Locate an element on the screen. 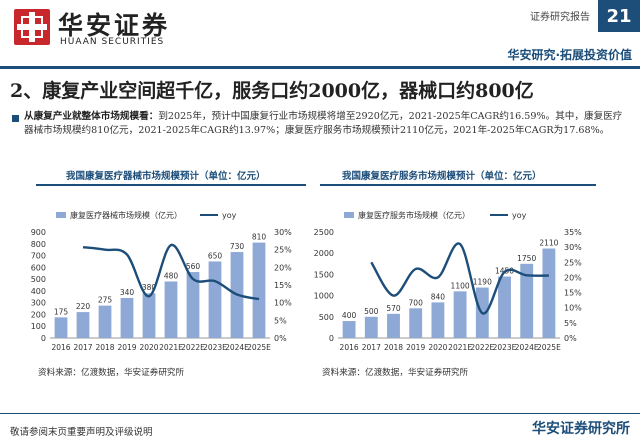 The height and width of the screenshot is (443, 640). bar-value-label: 480 is located at coordinates (171, 275).